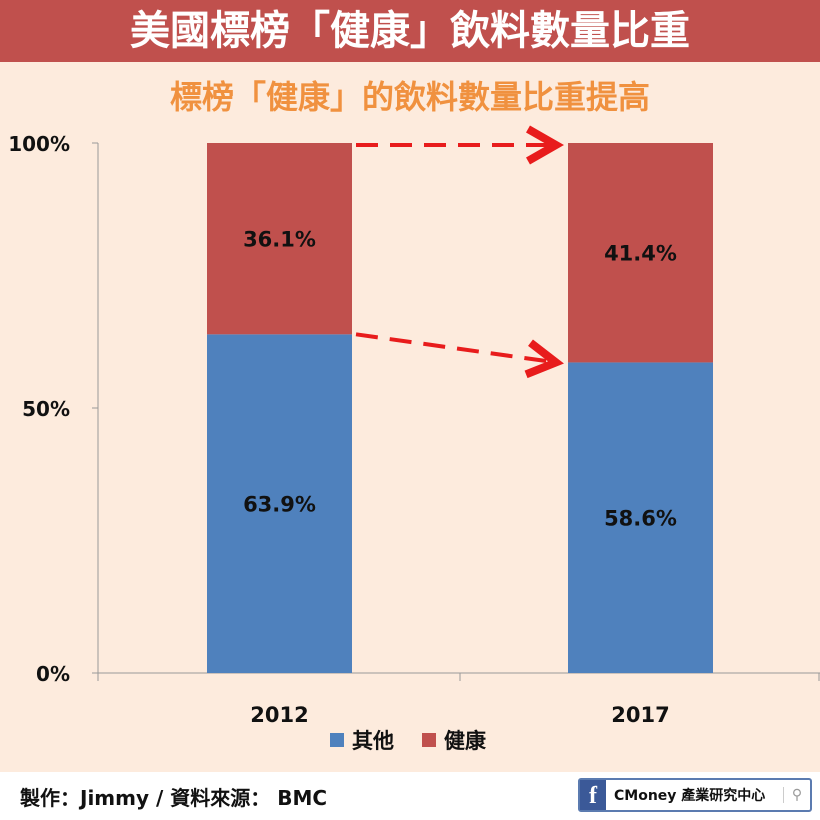  I want to click on bar-健康-2017, so click(640, 253).